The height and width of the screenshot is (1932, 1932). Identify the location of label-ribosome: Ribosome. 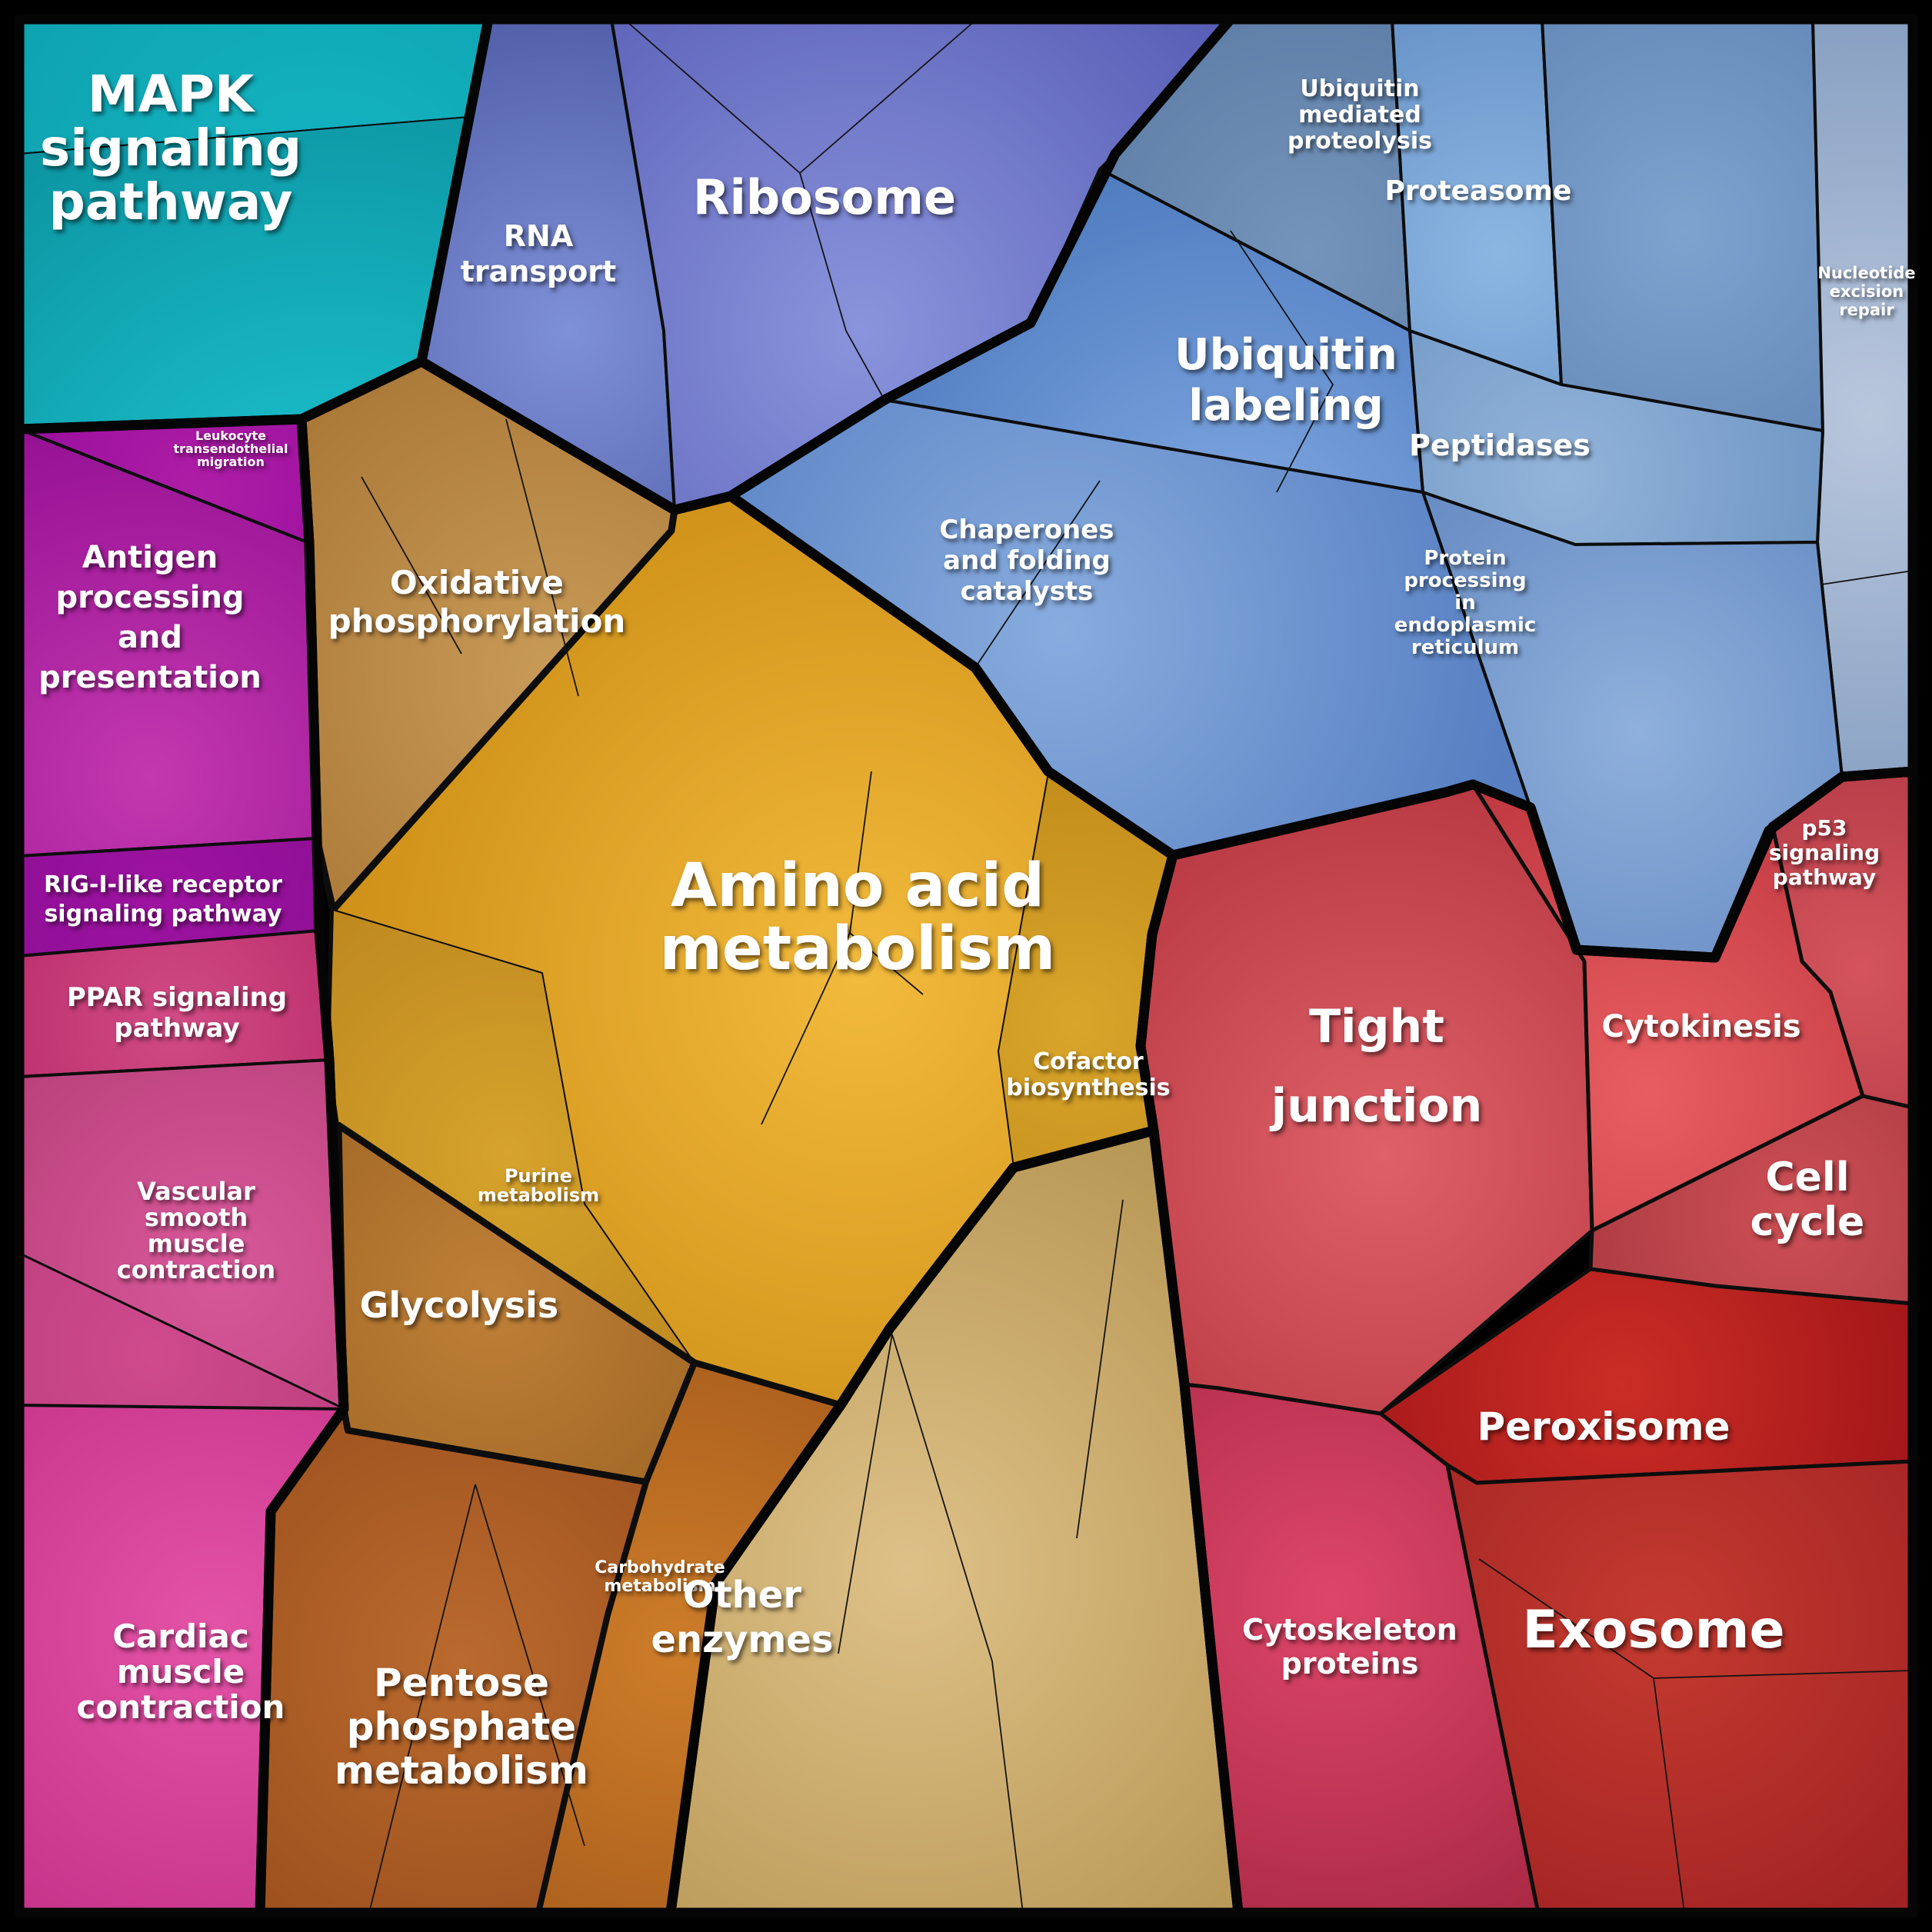
(824, 197).